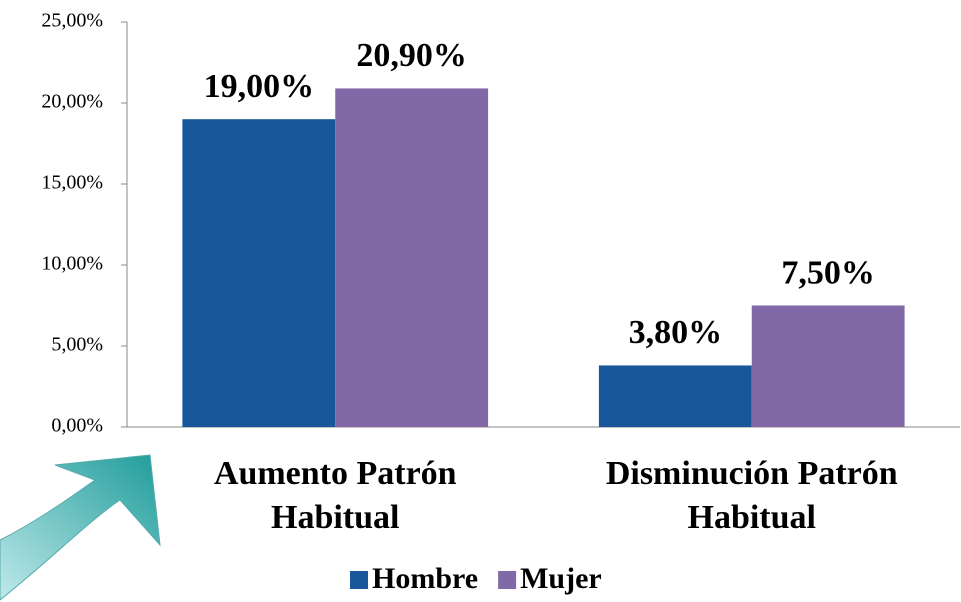  What do you see at coordinates (425, 578) in the screenshot?
I see `legend-label: Hombre` at bounding box center [425, 578].